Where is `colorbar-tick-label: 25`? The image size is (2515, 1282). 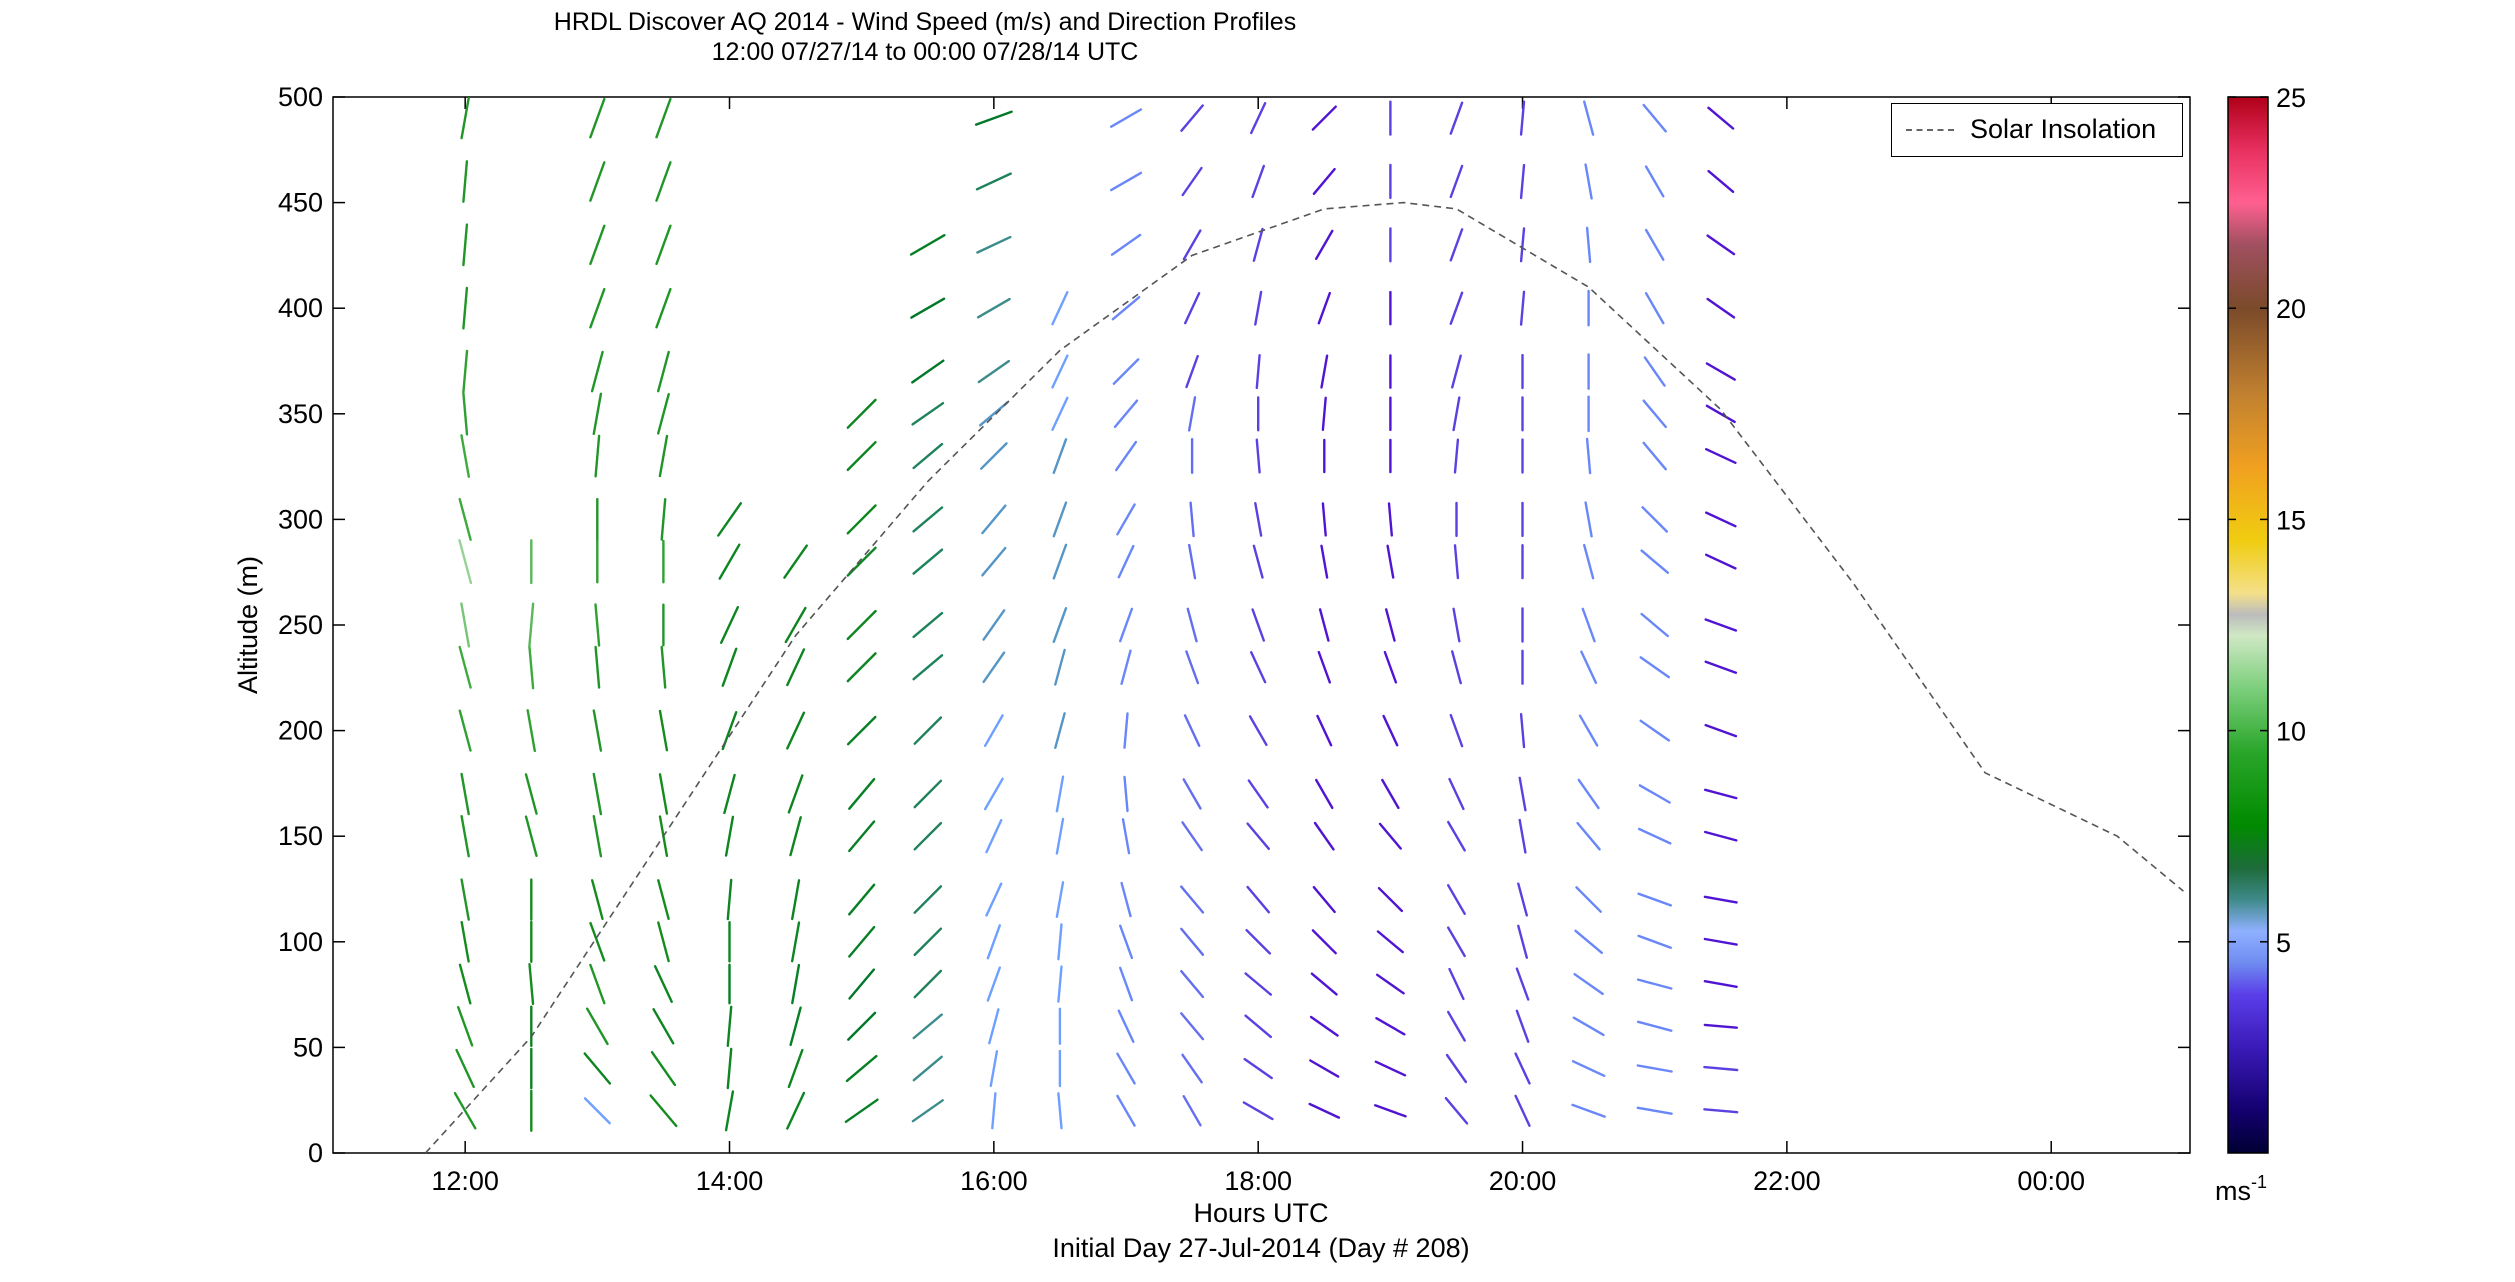
colorbar-tick-label: 25 is located at coordinates (2291, 98).